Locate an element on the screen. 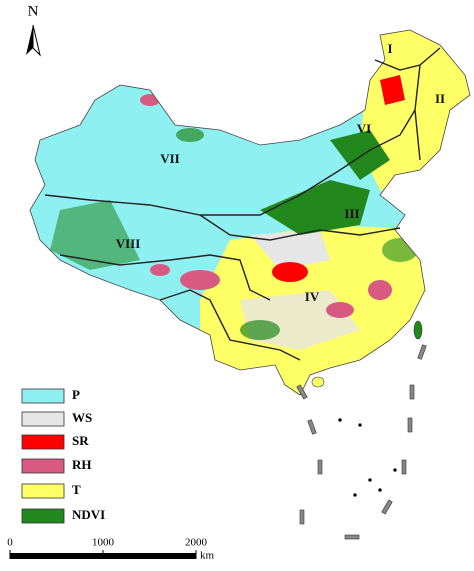 This screenshot has width=474, height=571. scale-unit: km is located at coordinates (207, 556).